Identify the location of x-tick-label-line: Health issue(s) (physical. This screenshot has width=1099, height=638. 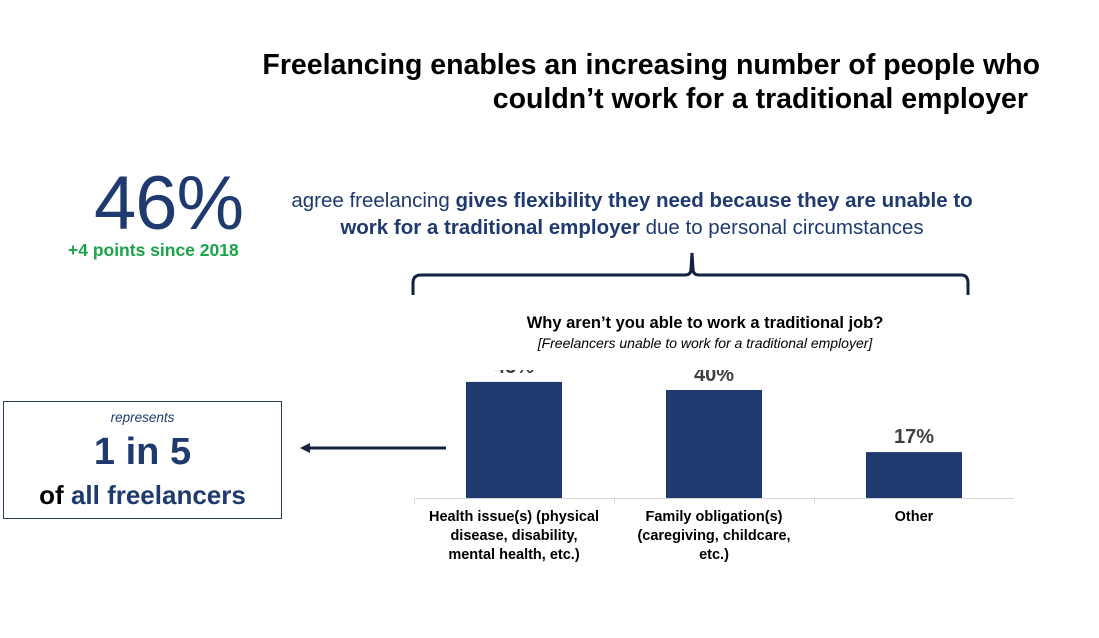
(514, 517).